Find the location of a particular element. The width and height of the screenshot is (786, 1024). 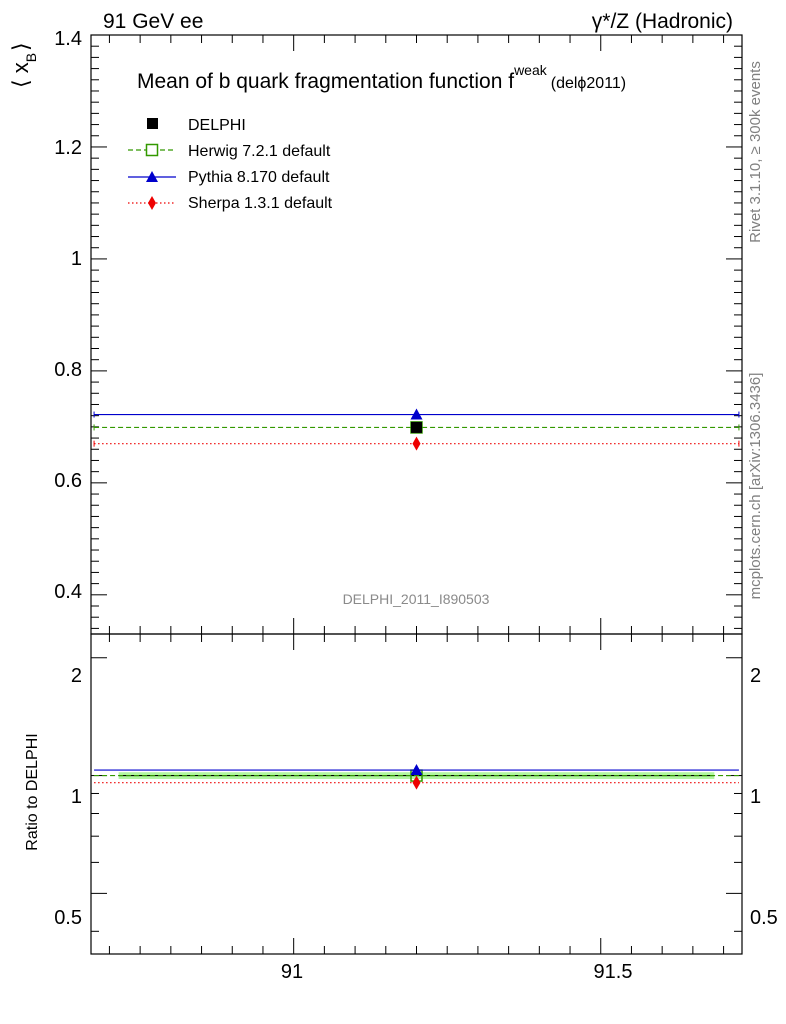

title-superscript: weak is located at coordinates (530, 70).